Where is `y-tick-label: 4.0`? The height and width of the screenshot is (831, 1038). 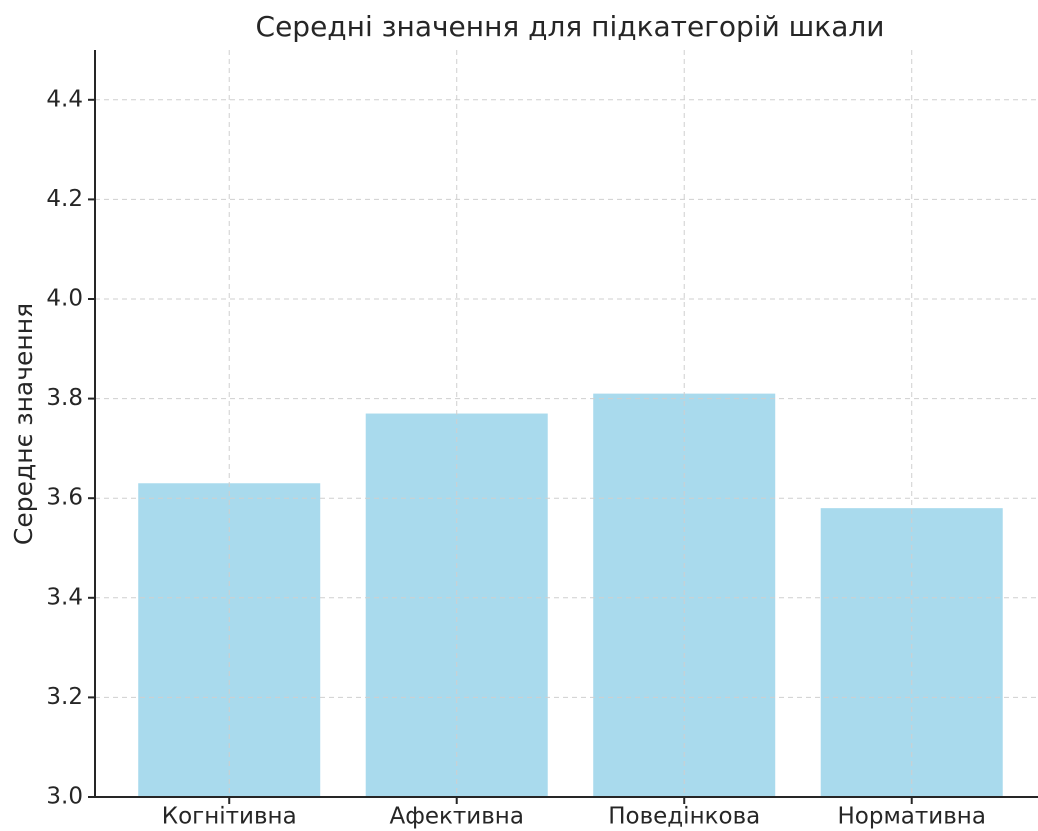
y-tick-label: 4.0 is located at coordinates (64, 299).